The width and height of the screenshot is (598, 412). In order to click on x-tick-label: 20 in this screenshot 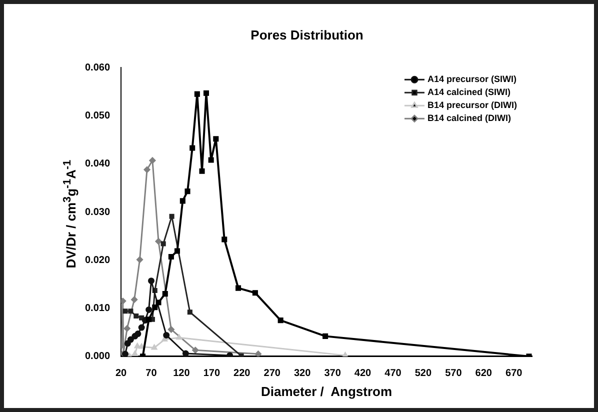, I will do `click(121, 374)`.